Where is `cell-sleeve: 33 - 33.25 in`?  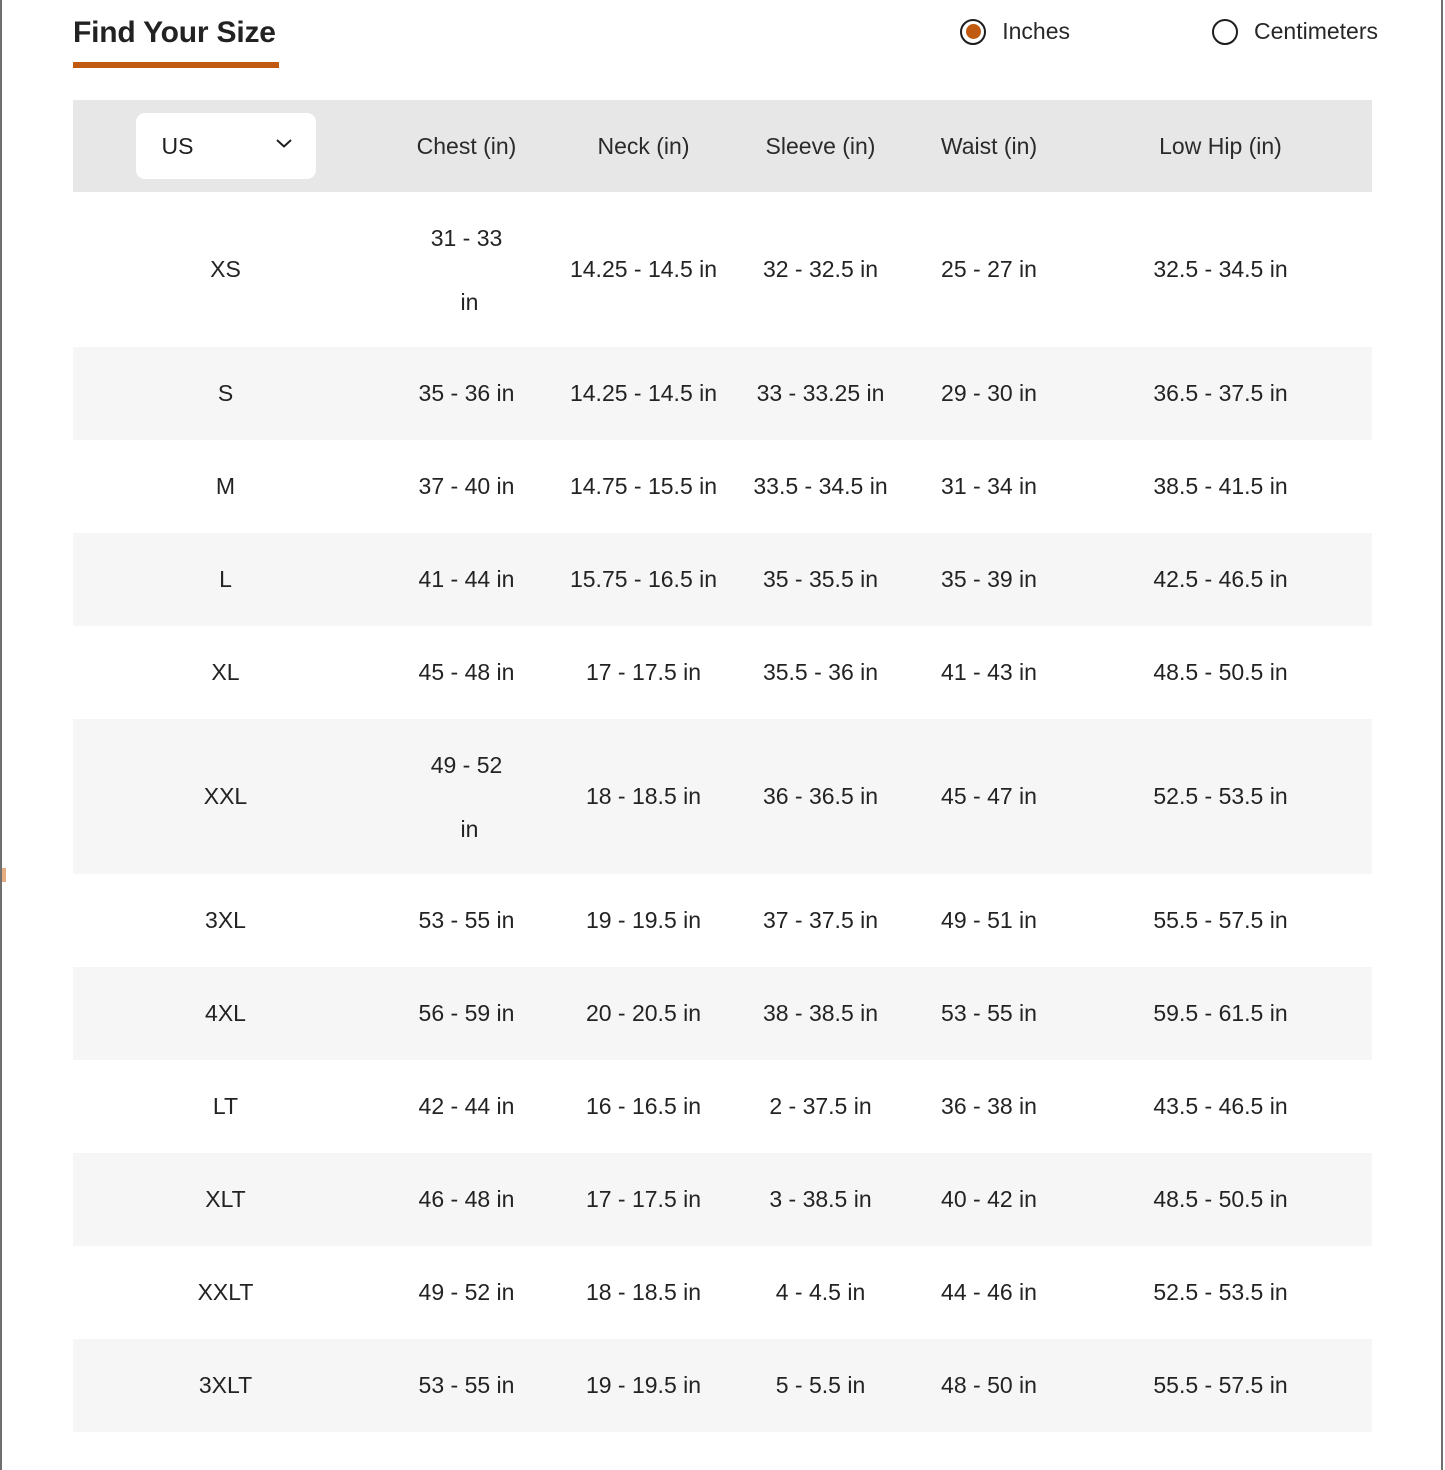
cell-sleeve: 33 - 33.25 in is located at coordinates (820, 393).